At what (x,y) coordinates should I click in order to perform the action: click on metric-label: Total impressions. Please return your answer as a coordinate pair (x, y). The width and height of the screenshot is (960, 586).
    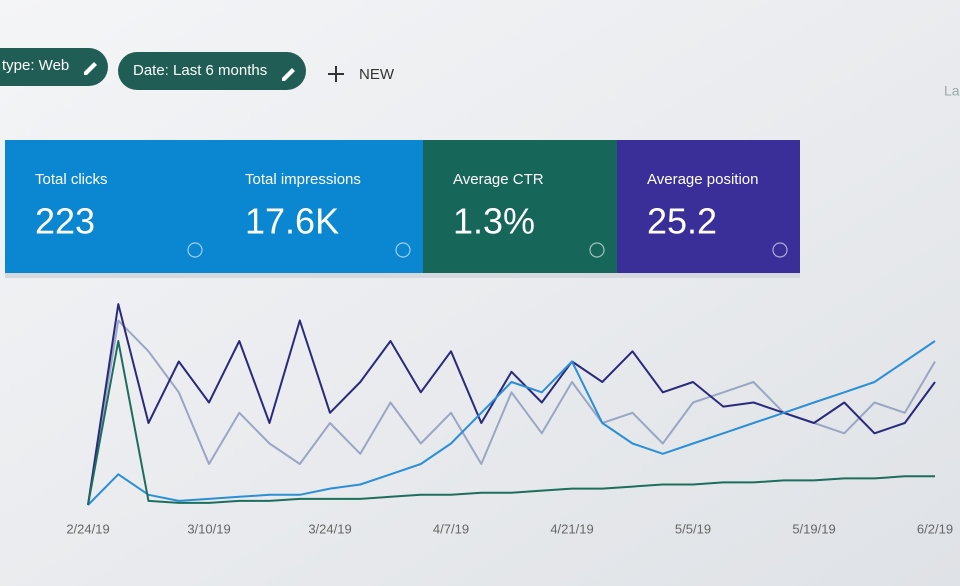
    Looking at the image, I should click on (303, 179).